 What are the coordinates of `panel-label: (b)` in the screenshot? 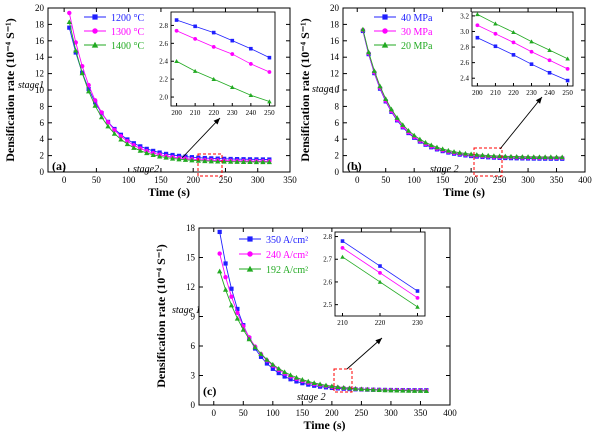 It's located at (354, 166).